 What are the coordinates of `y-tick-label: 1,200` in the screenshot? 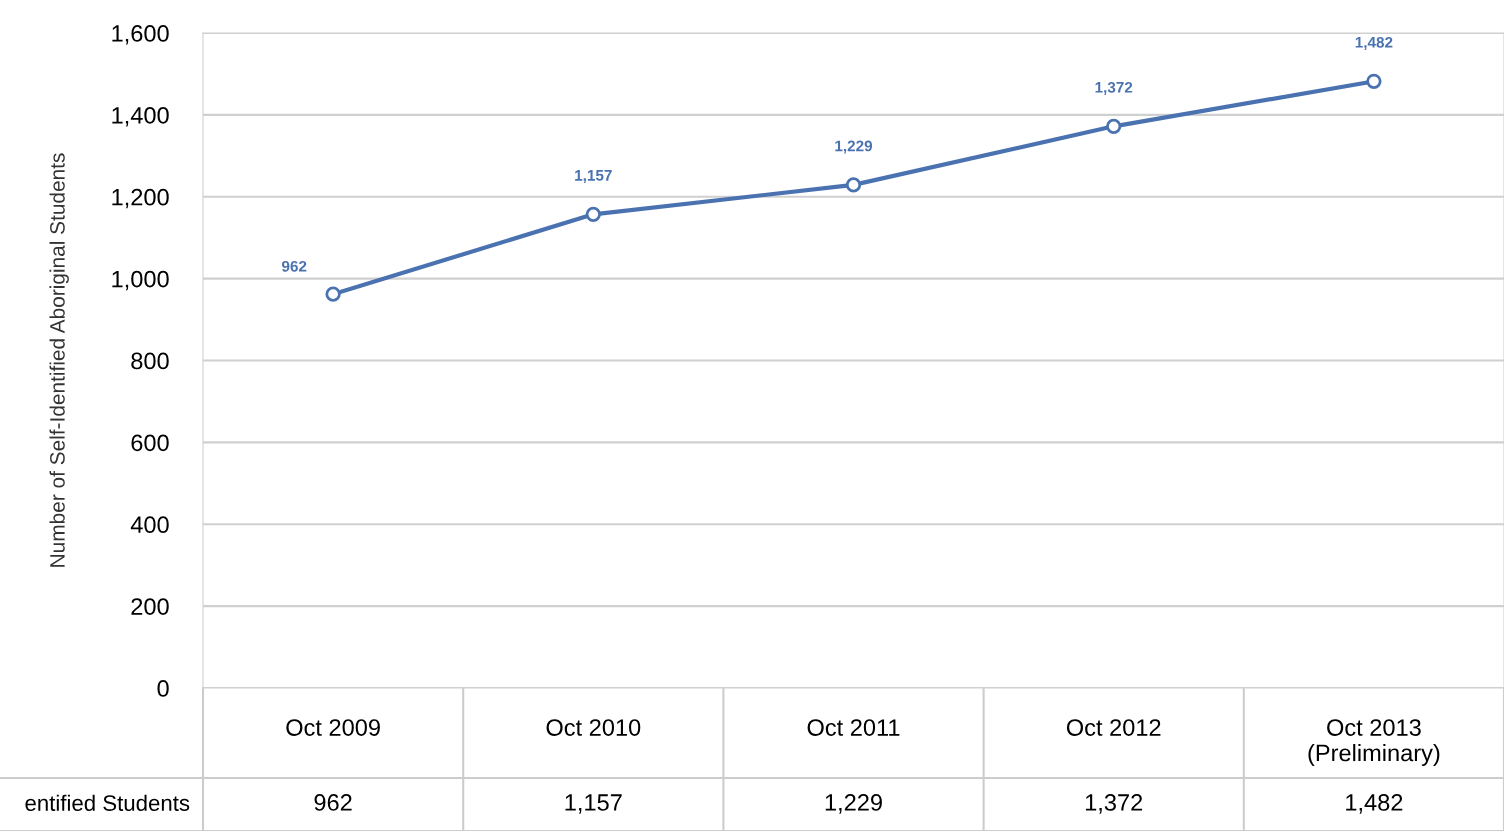 It's located at (140, 198).